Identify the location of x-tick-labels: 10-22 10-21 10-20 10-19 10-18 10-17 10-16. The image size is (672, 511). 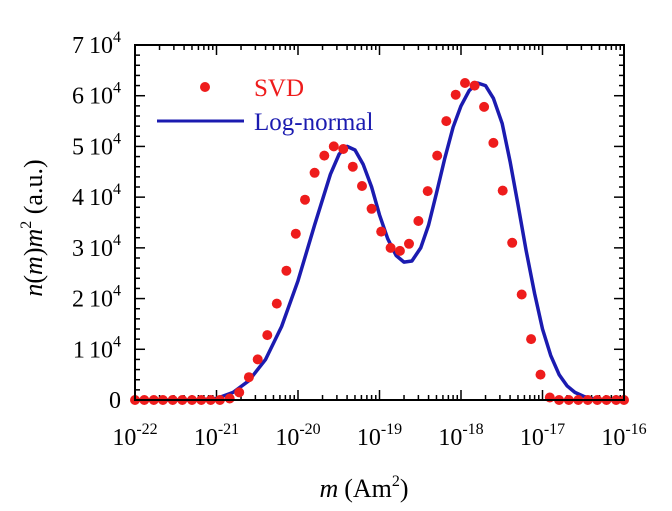
(379, 436).